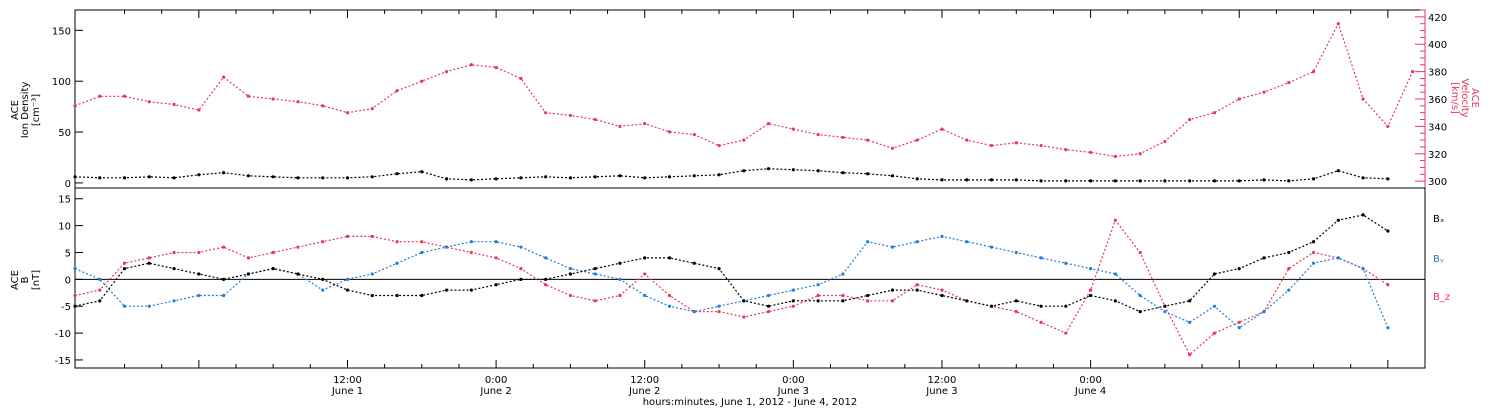 Image resolution: width=1500 pixels, height=410 pixels. I want to click on velocity-ytick-label: 320, so click(1437, 155).